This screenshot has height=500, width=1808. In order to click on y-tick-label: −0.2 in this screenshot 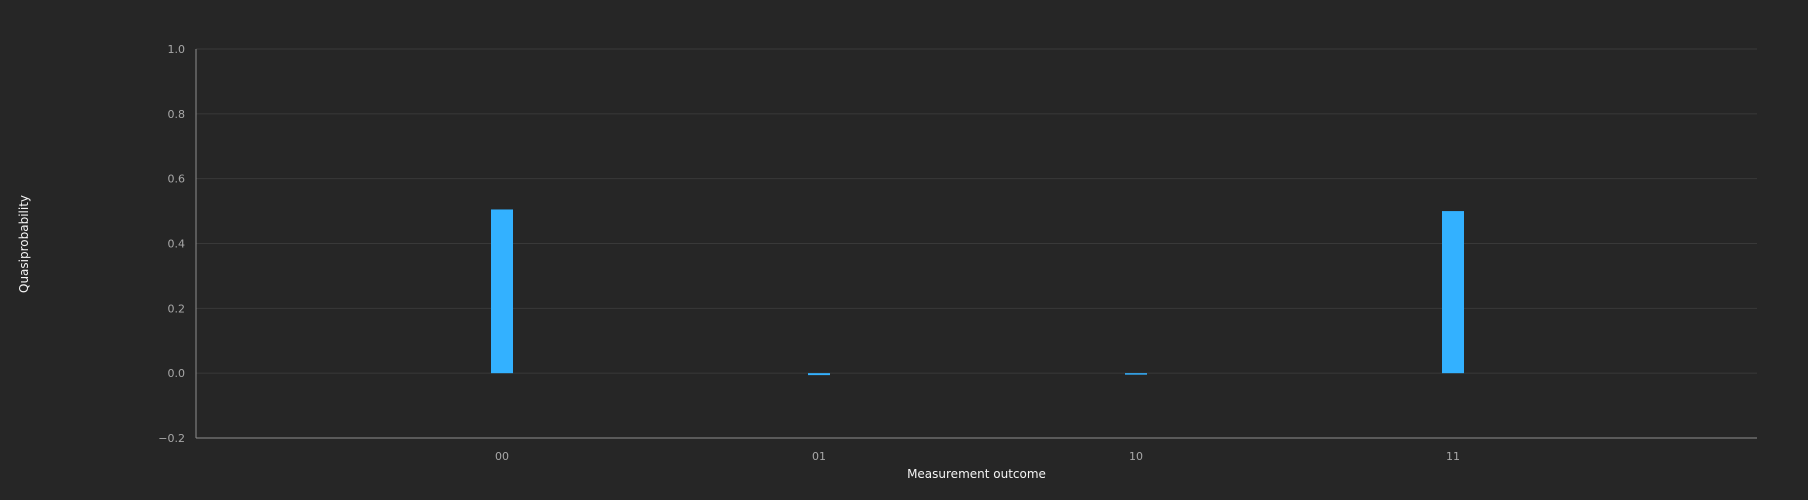, I will do `click(171, 438)`.